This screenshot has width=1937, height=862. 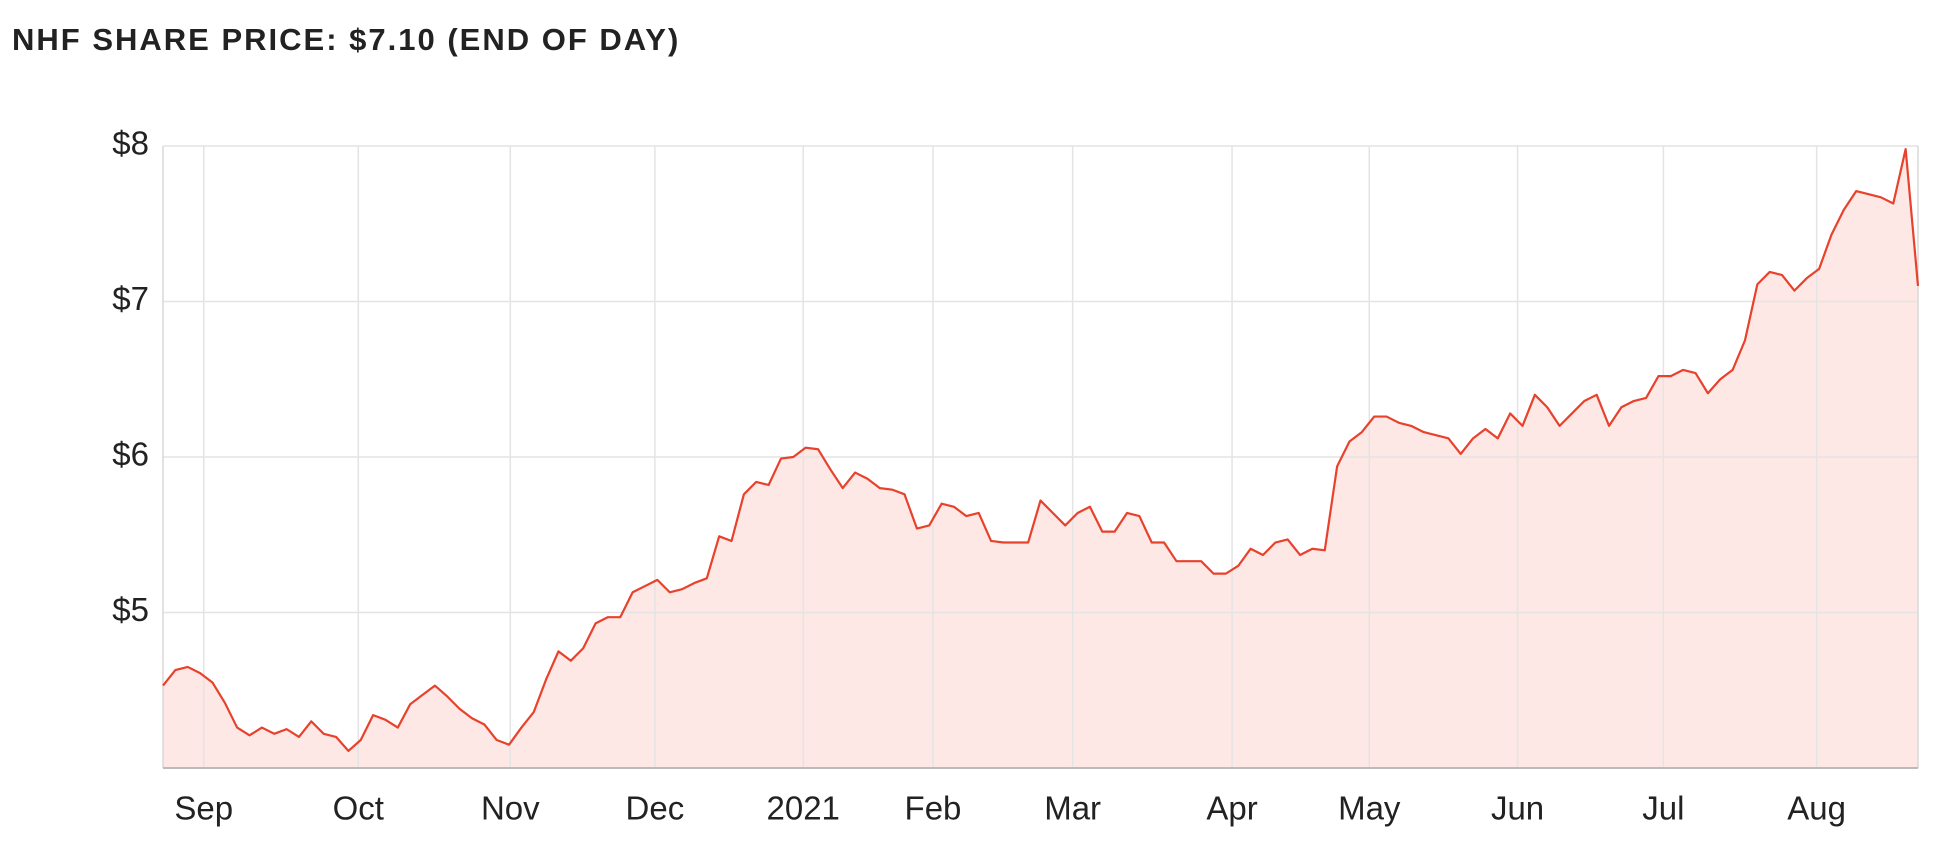 What do you see at coordinates (203, 808) in the screenshot?
I see `x-tick-label: Sep` at bounding box center [203, 808].